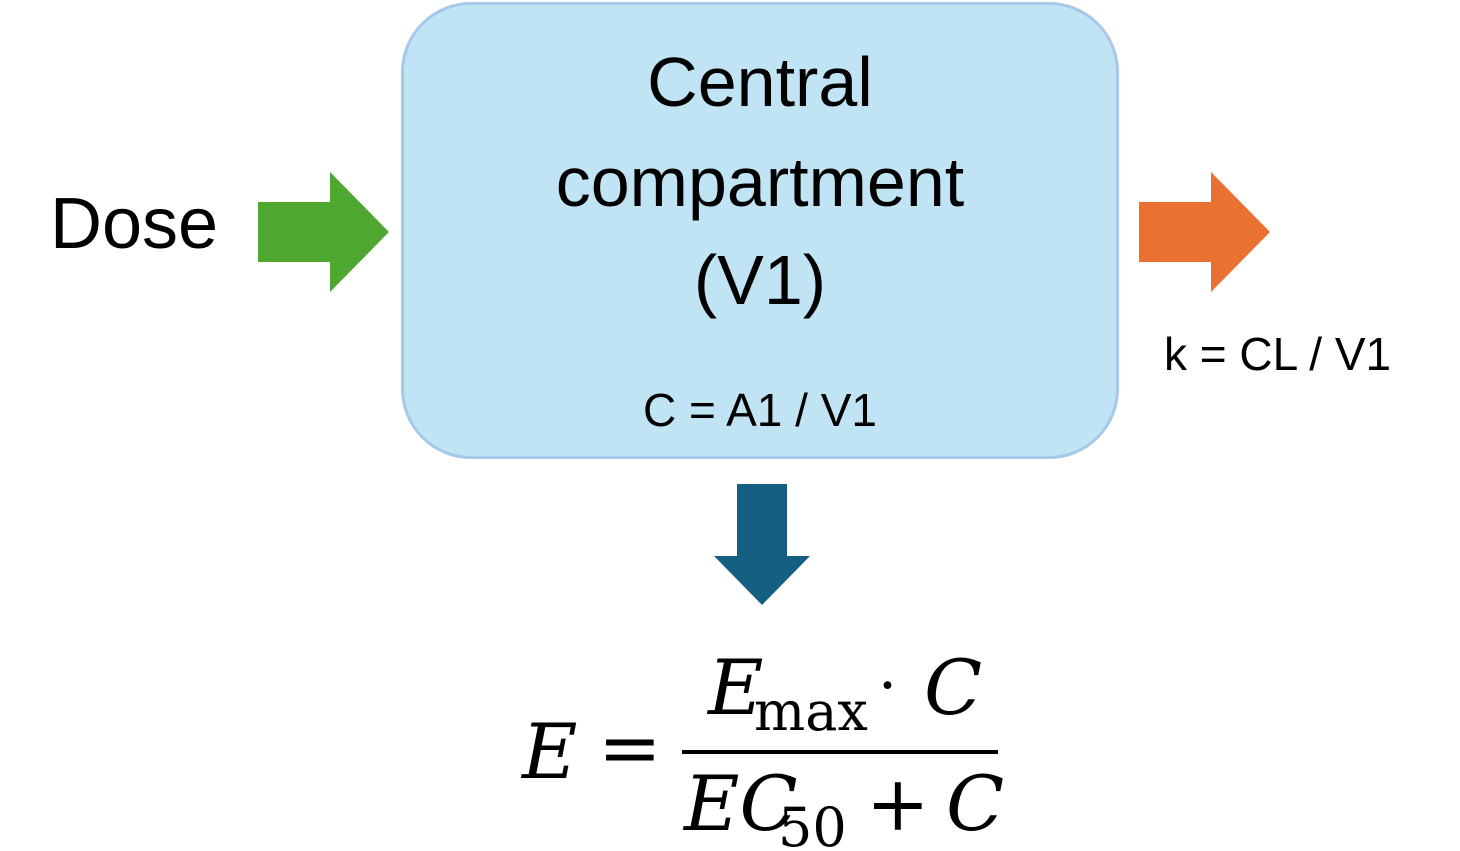  What do you see at coordinates (630, 747) in the screenshot?
I see `formula-equals: =` at bounding box center [630, 747].